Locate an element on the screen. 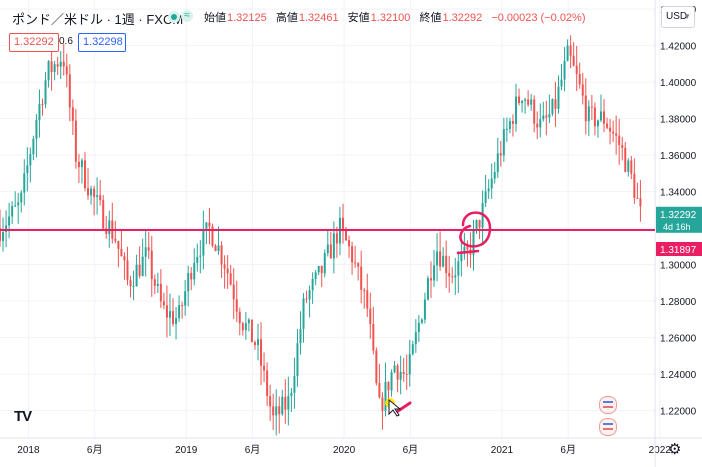 The image size is (702, 467). currency-select: USD ▼ is located at coordinates (678, 17).